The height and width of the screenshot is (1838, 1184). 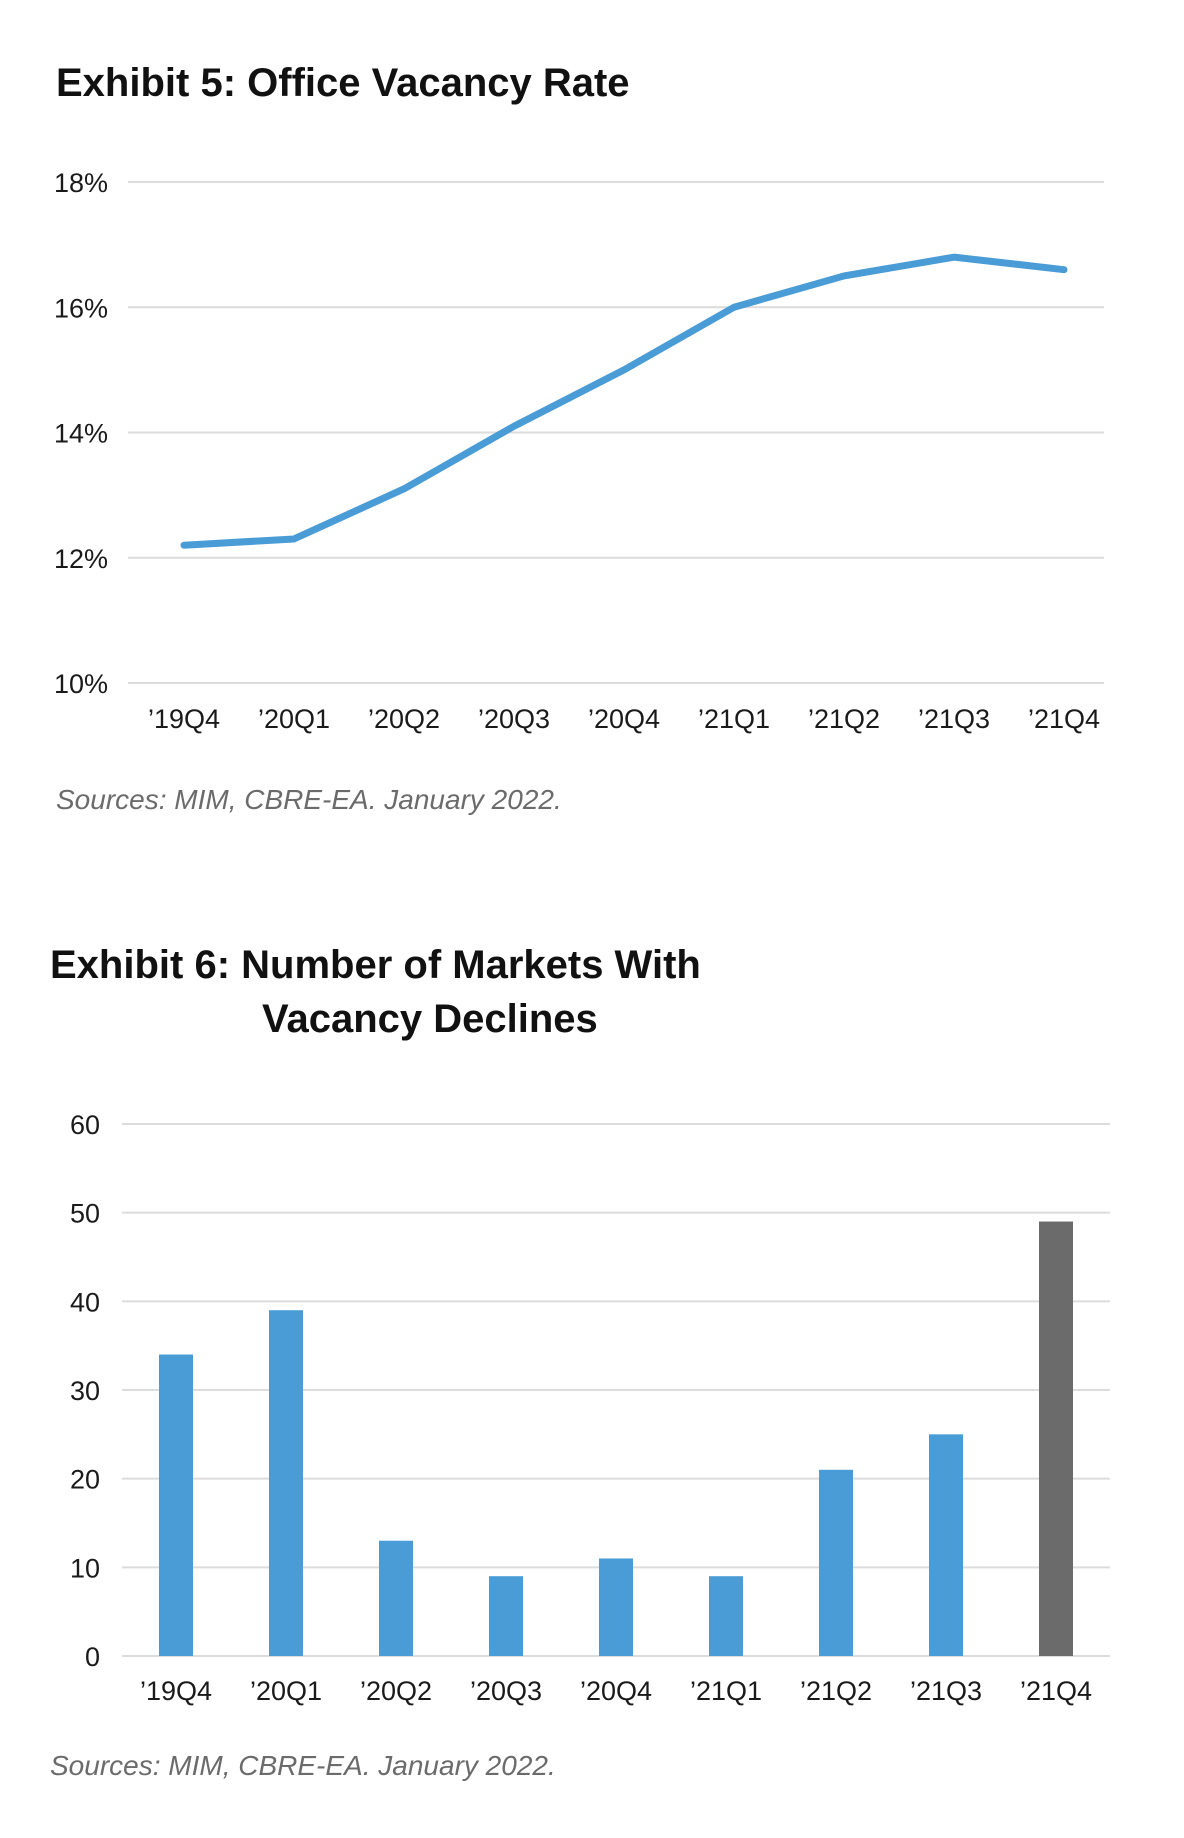 I want to click on chart2-xtick-label: ’21Q2, so click(x=836, y=1691).